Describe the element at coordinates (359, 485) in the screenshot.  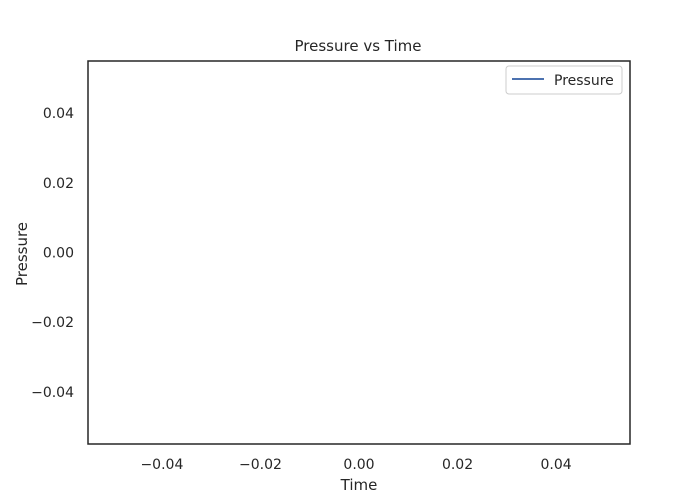
I see `x-axis-label: Time` at that location.